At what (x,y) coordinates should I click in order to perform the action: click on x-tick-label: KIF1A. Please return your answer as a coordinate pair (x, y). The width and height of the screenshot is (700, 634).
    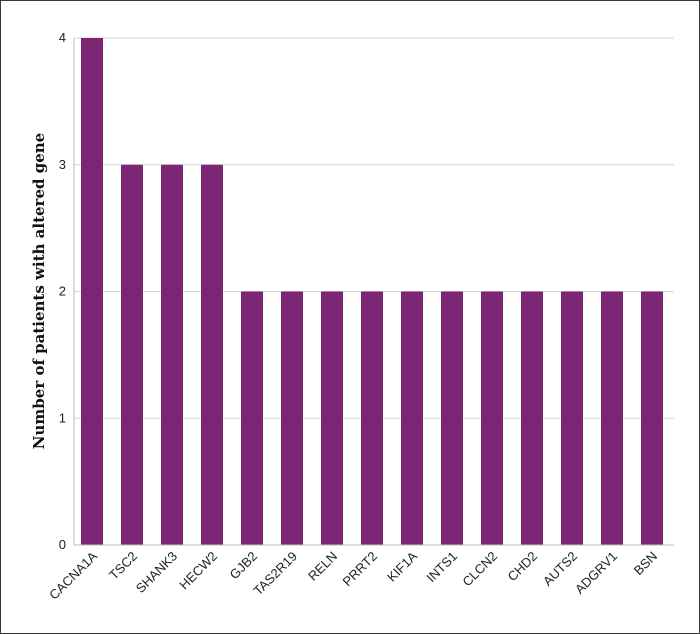
    Looking at the image, I should click on (402, 566).